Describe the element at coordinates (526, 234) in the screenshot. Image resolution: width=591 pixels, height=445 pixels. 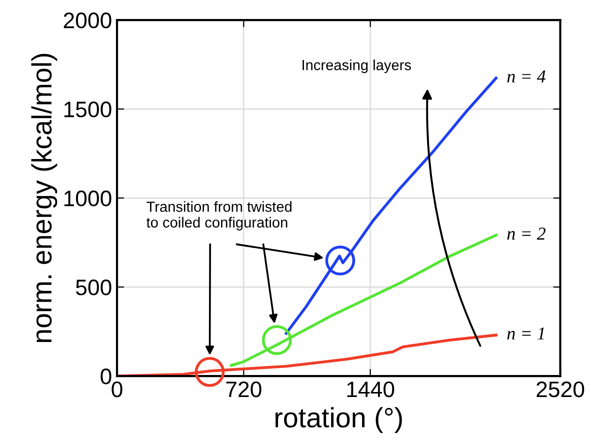
I see `series-label: n = 2` at that location.